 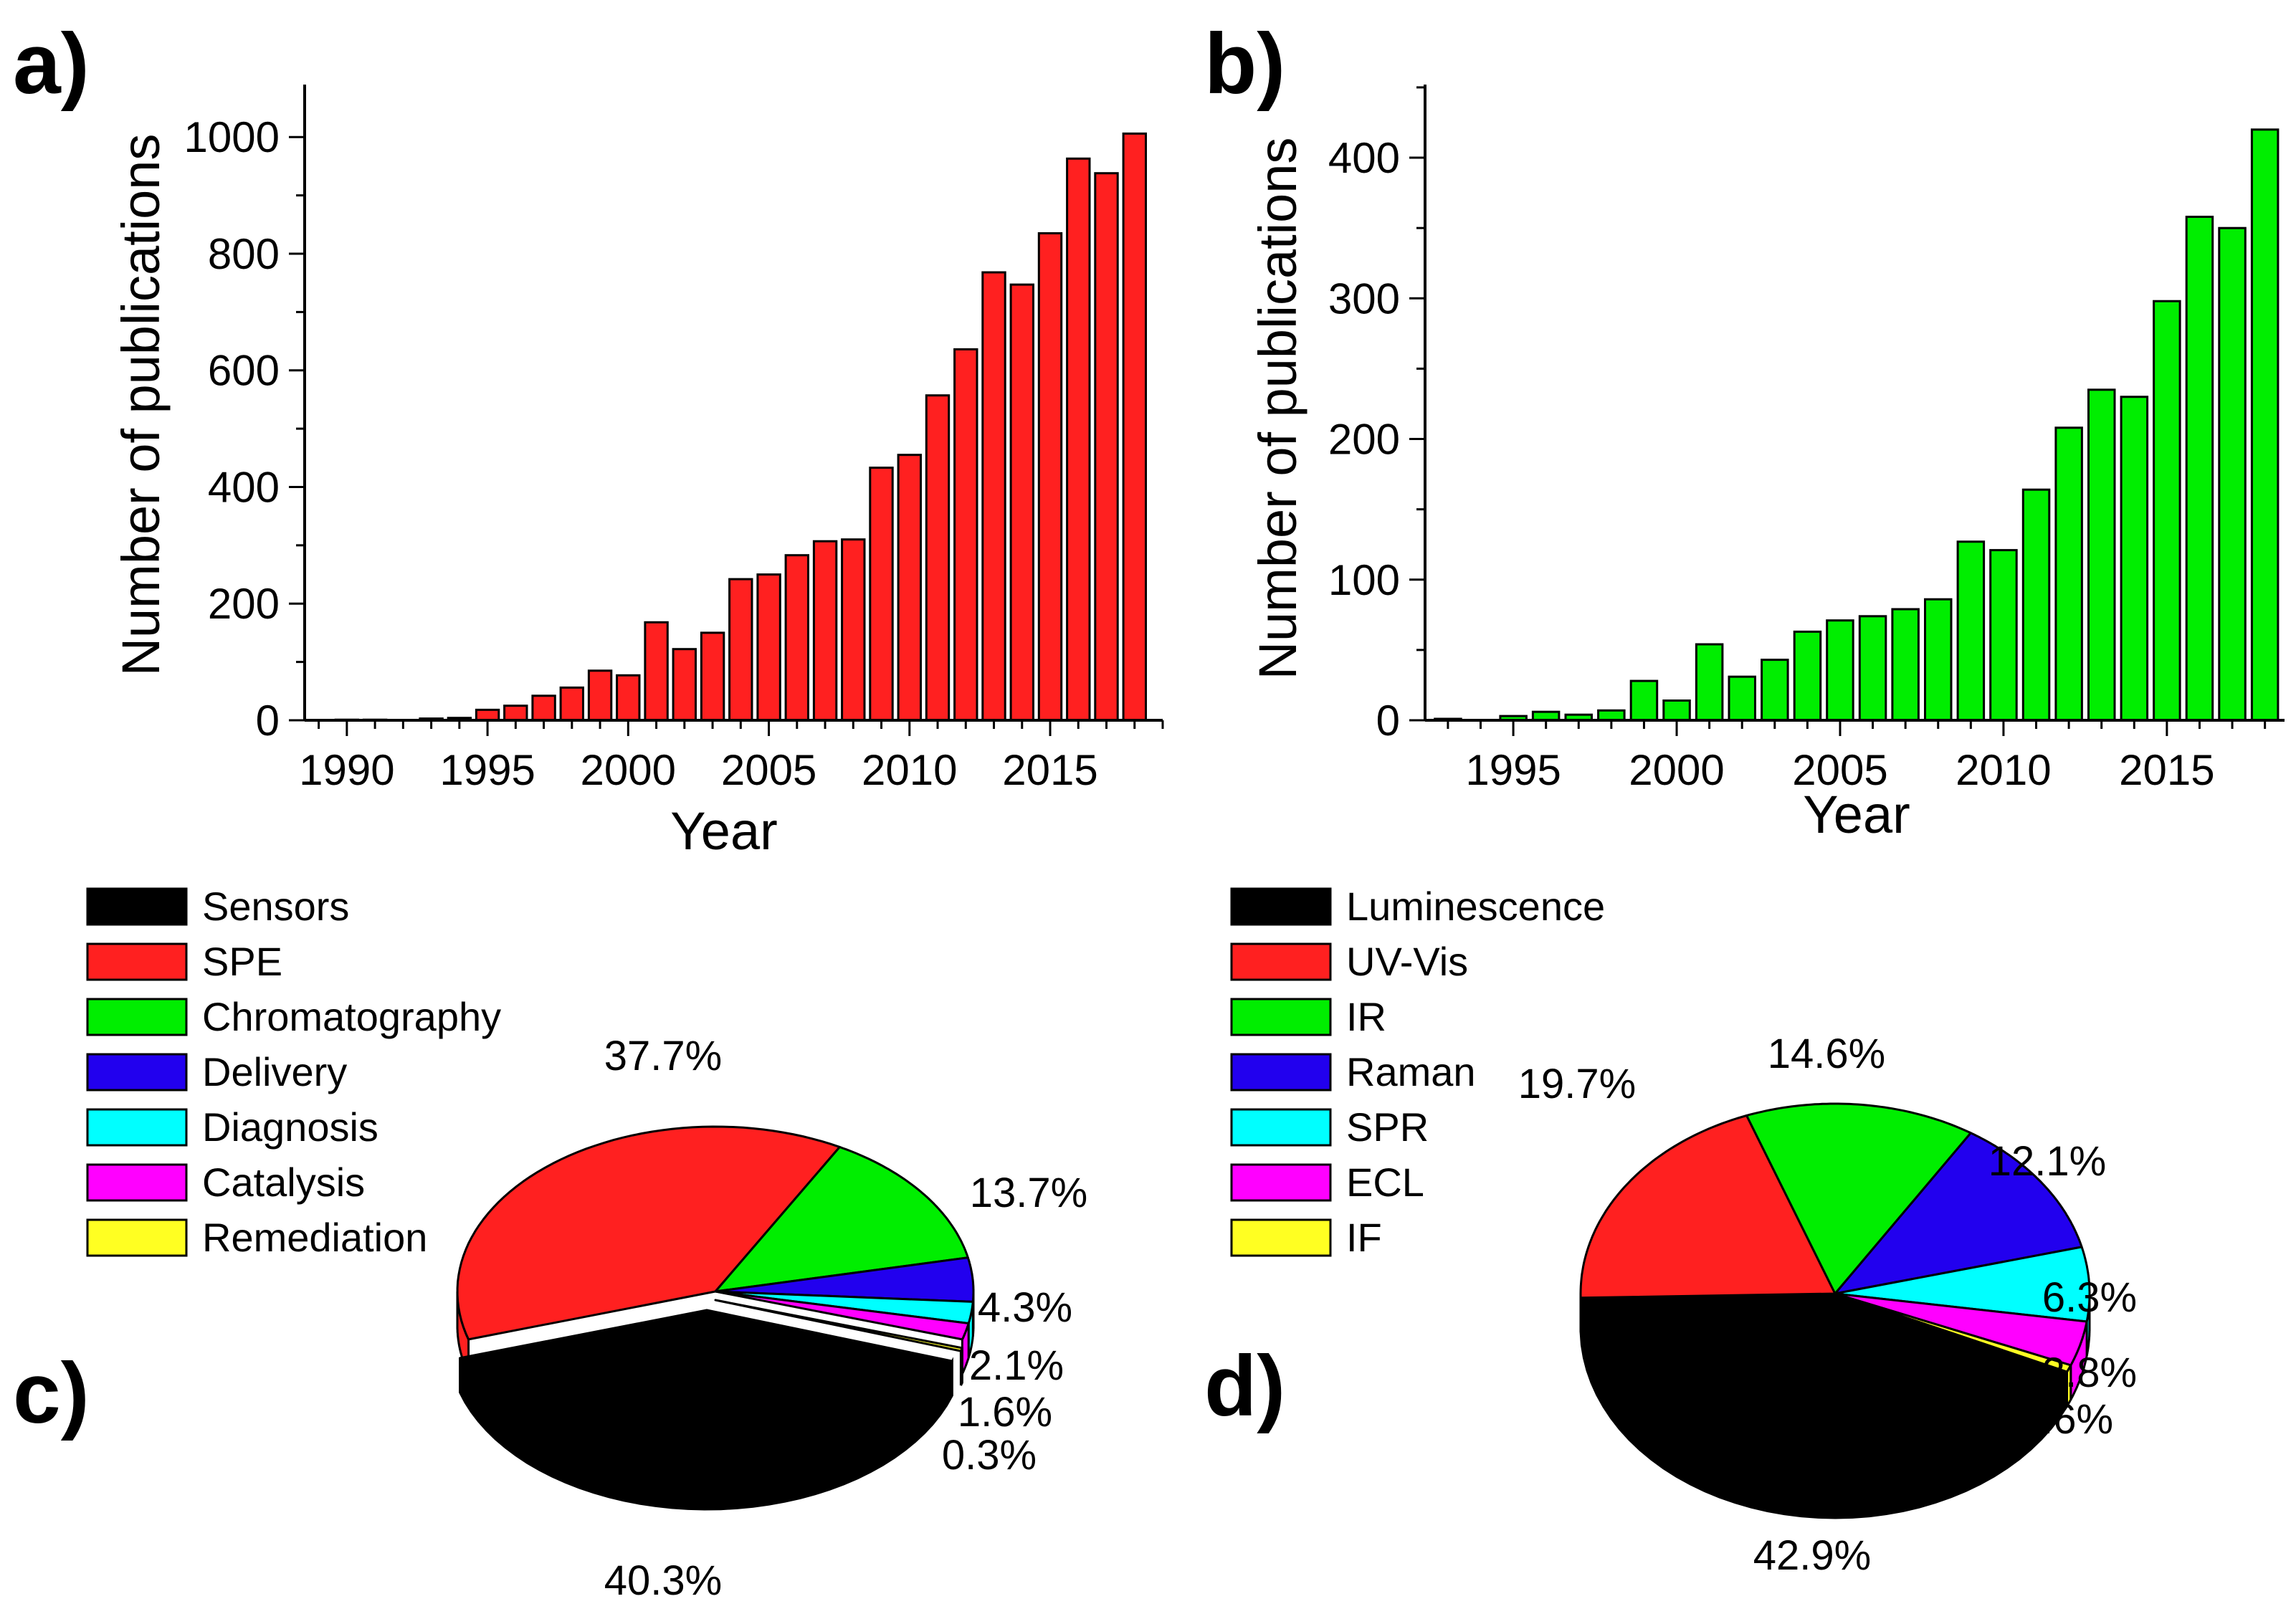 What do you see at coordinates (1513, 770) in the screenshot?
I see `x-tick-label-b: 1995` at bounding box center [1513, 770].